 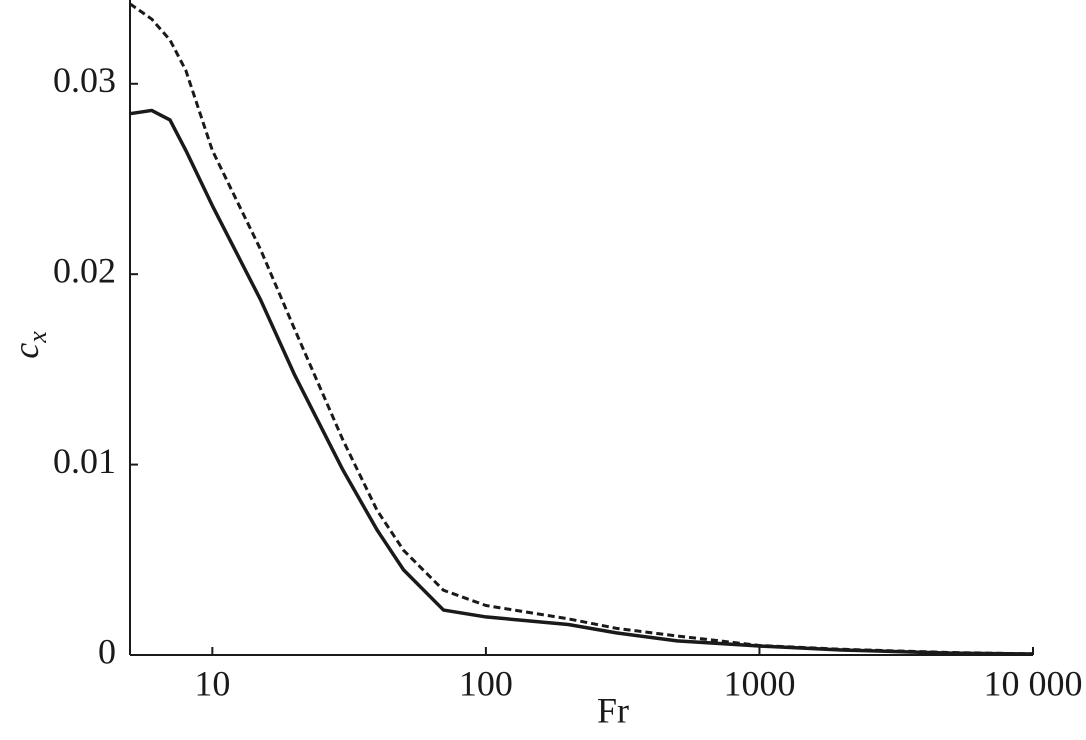 I want to click on x-tick-label: 100, so click(x=486, y=683).